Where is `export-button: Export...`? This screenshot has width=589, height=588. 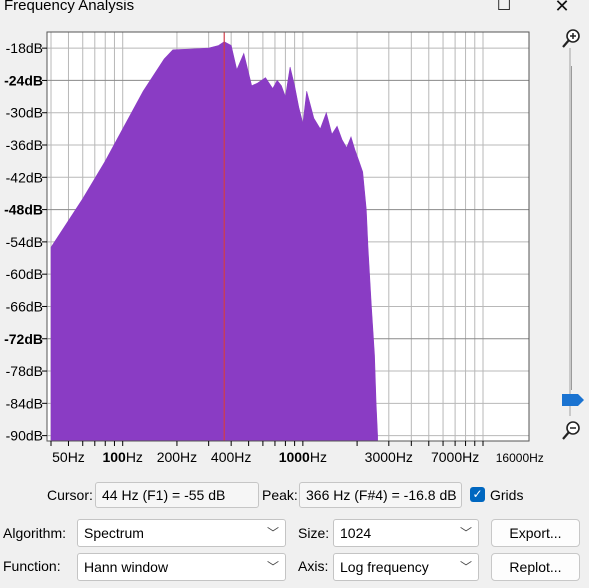
export-button: Export... is located at coordinates (535, 533).